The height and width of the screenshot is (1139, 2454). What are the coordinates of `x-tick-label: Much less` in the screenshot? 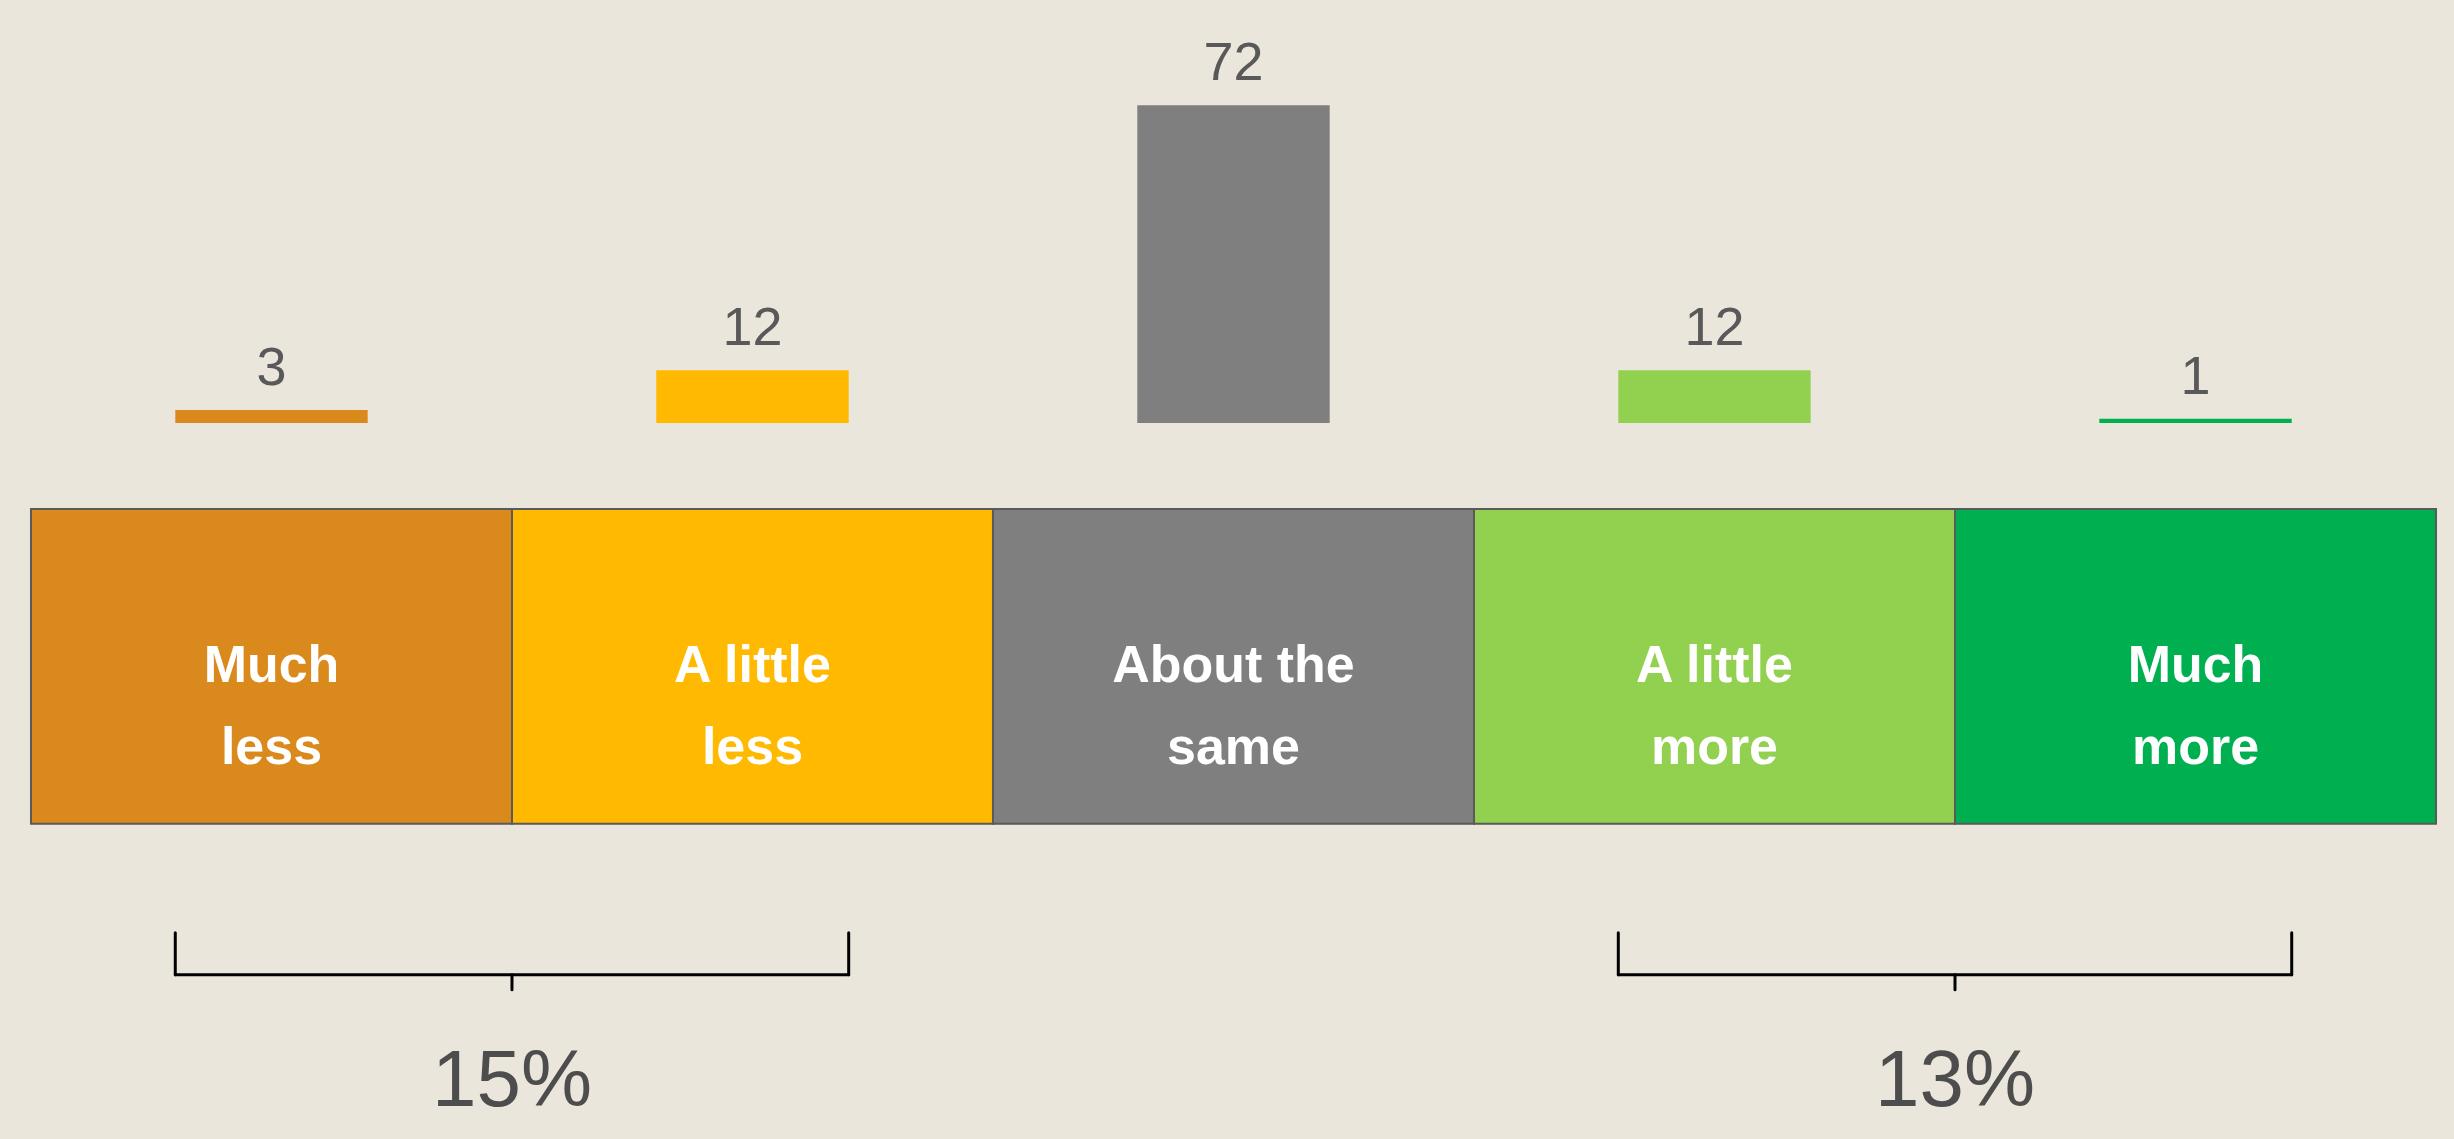 It's located at (271, 704).